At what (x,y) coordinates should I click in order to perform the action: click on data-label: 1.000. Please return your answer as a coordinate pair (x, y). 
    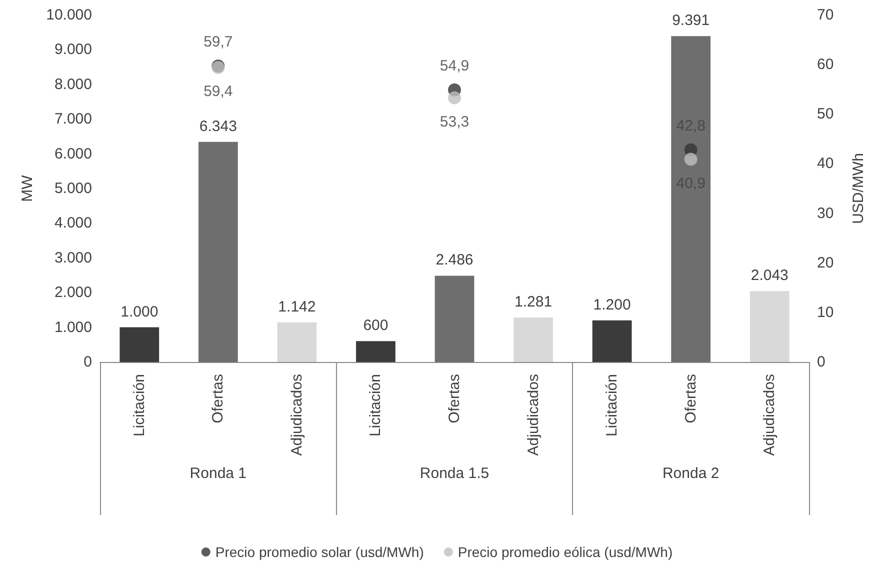
    Looking at the image, I should click on (139, 311).